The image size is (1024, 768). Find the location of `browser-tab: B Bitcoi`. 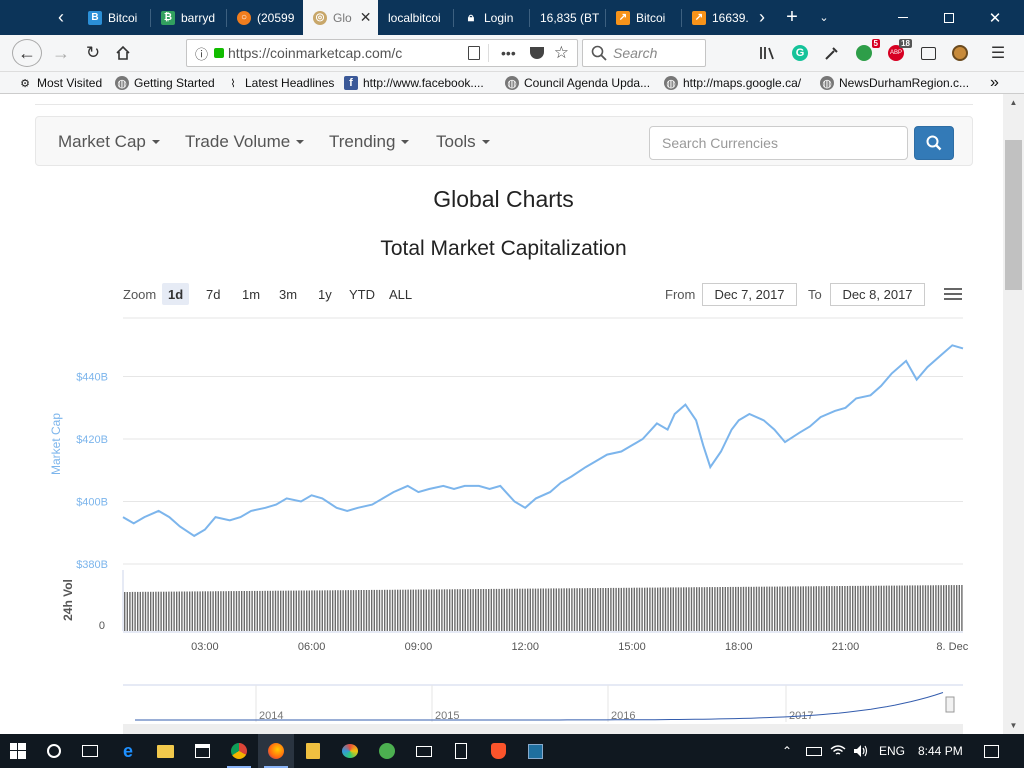

browser-tab: B Bitcoi is located at coordinates (114, 17).